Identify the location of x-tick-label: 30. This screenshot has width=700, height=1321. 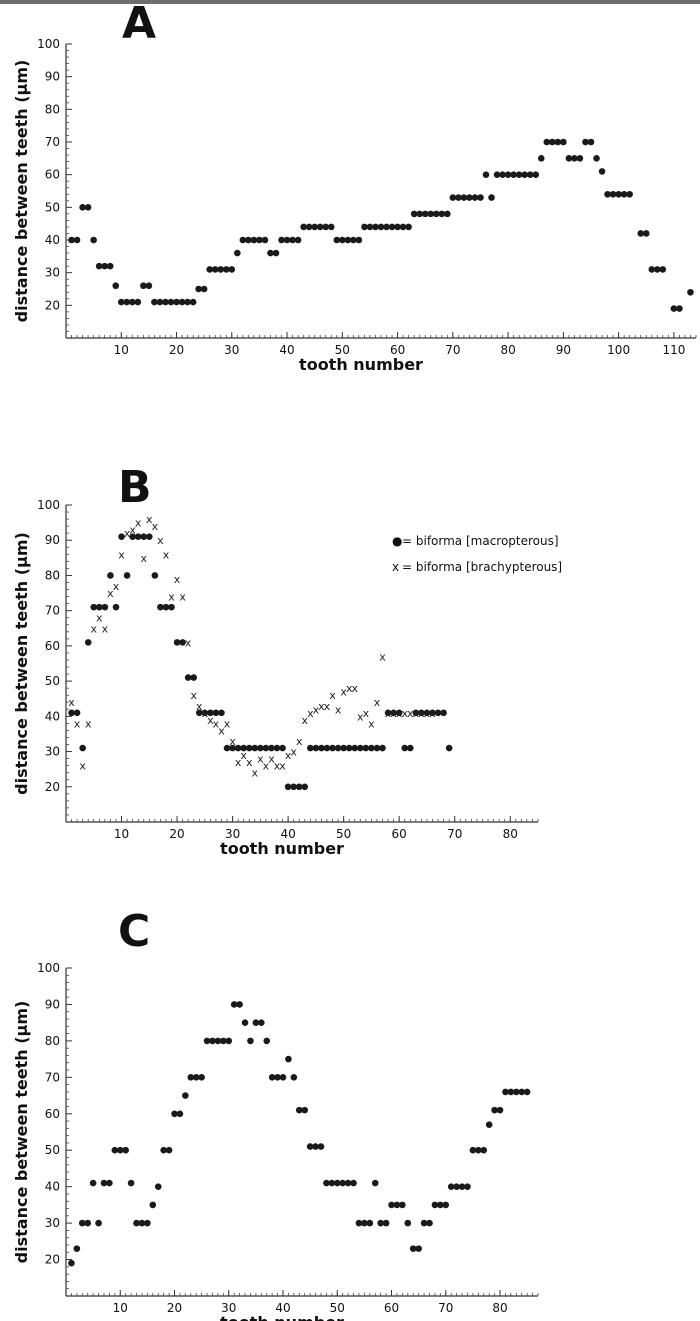
(231, 350).